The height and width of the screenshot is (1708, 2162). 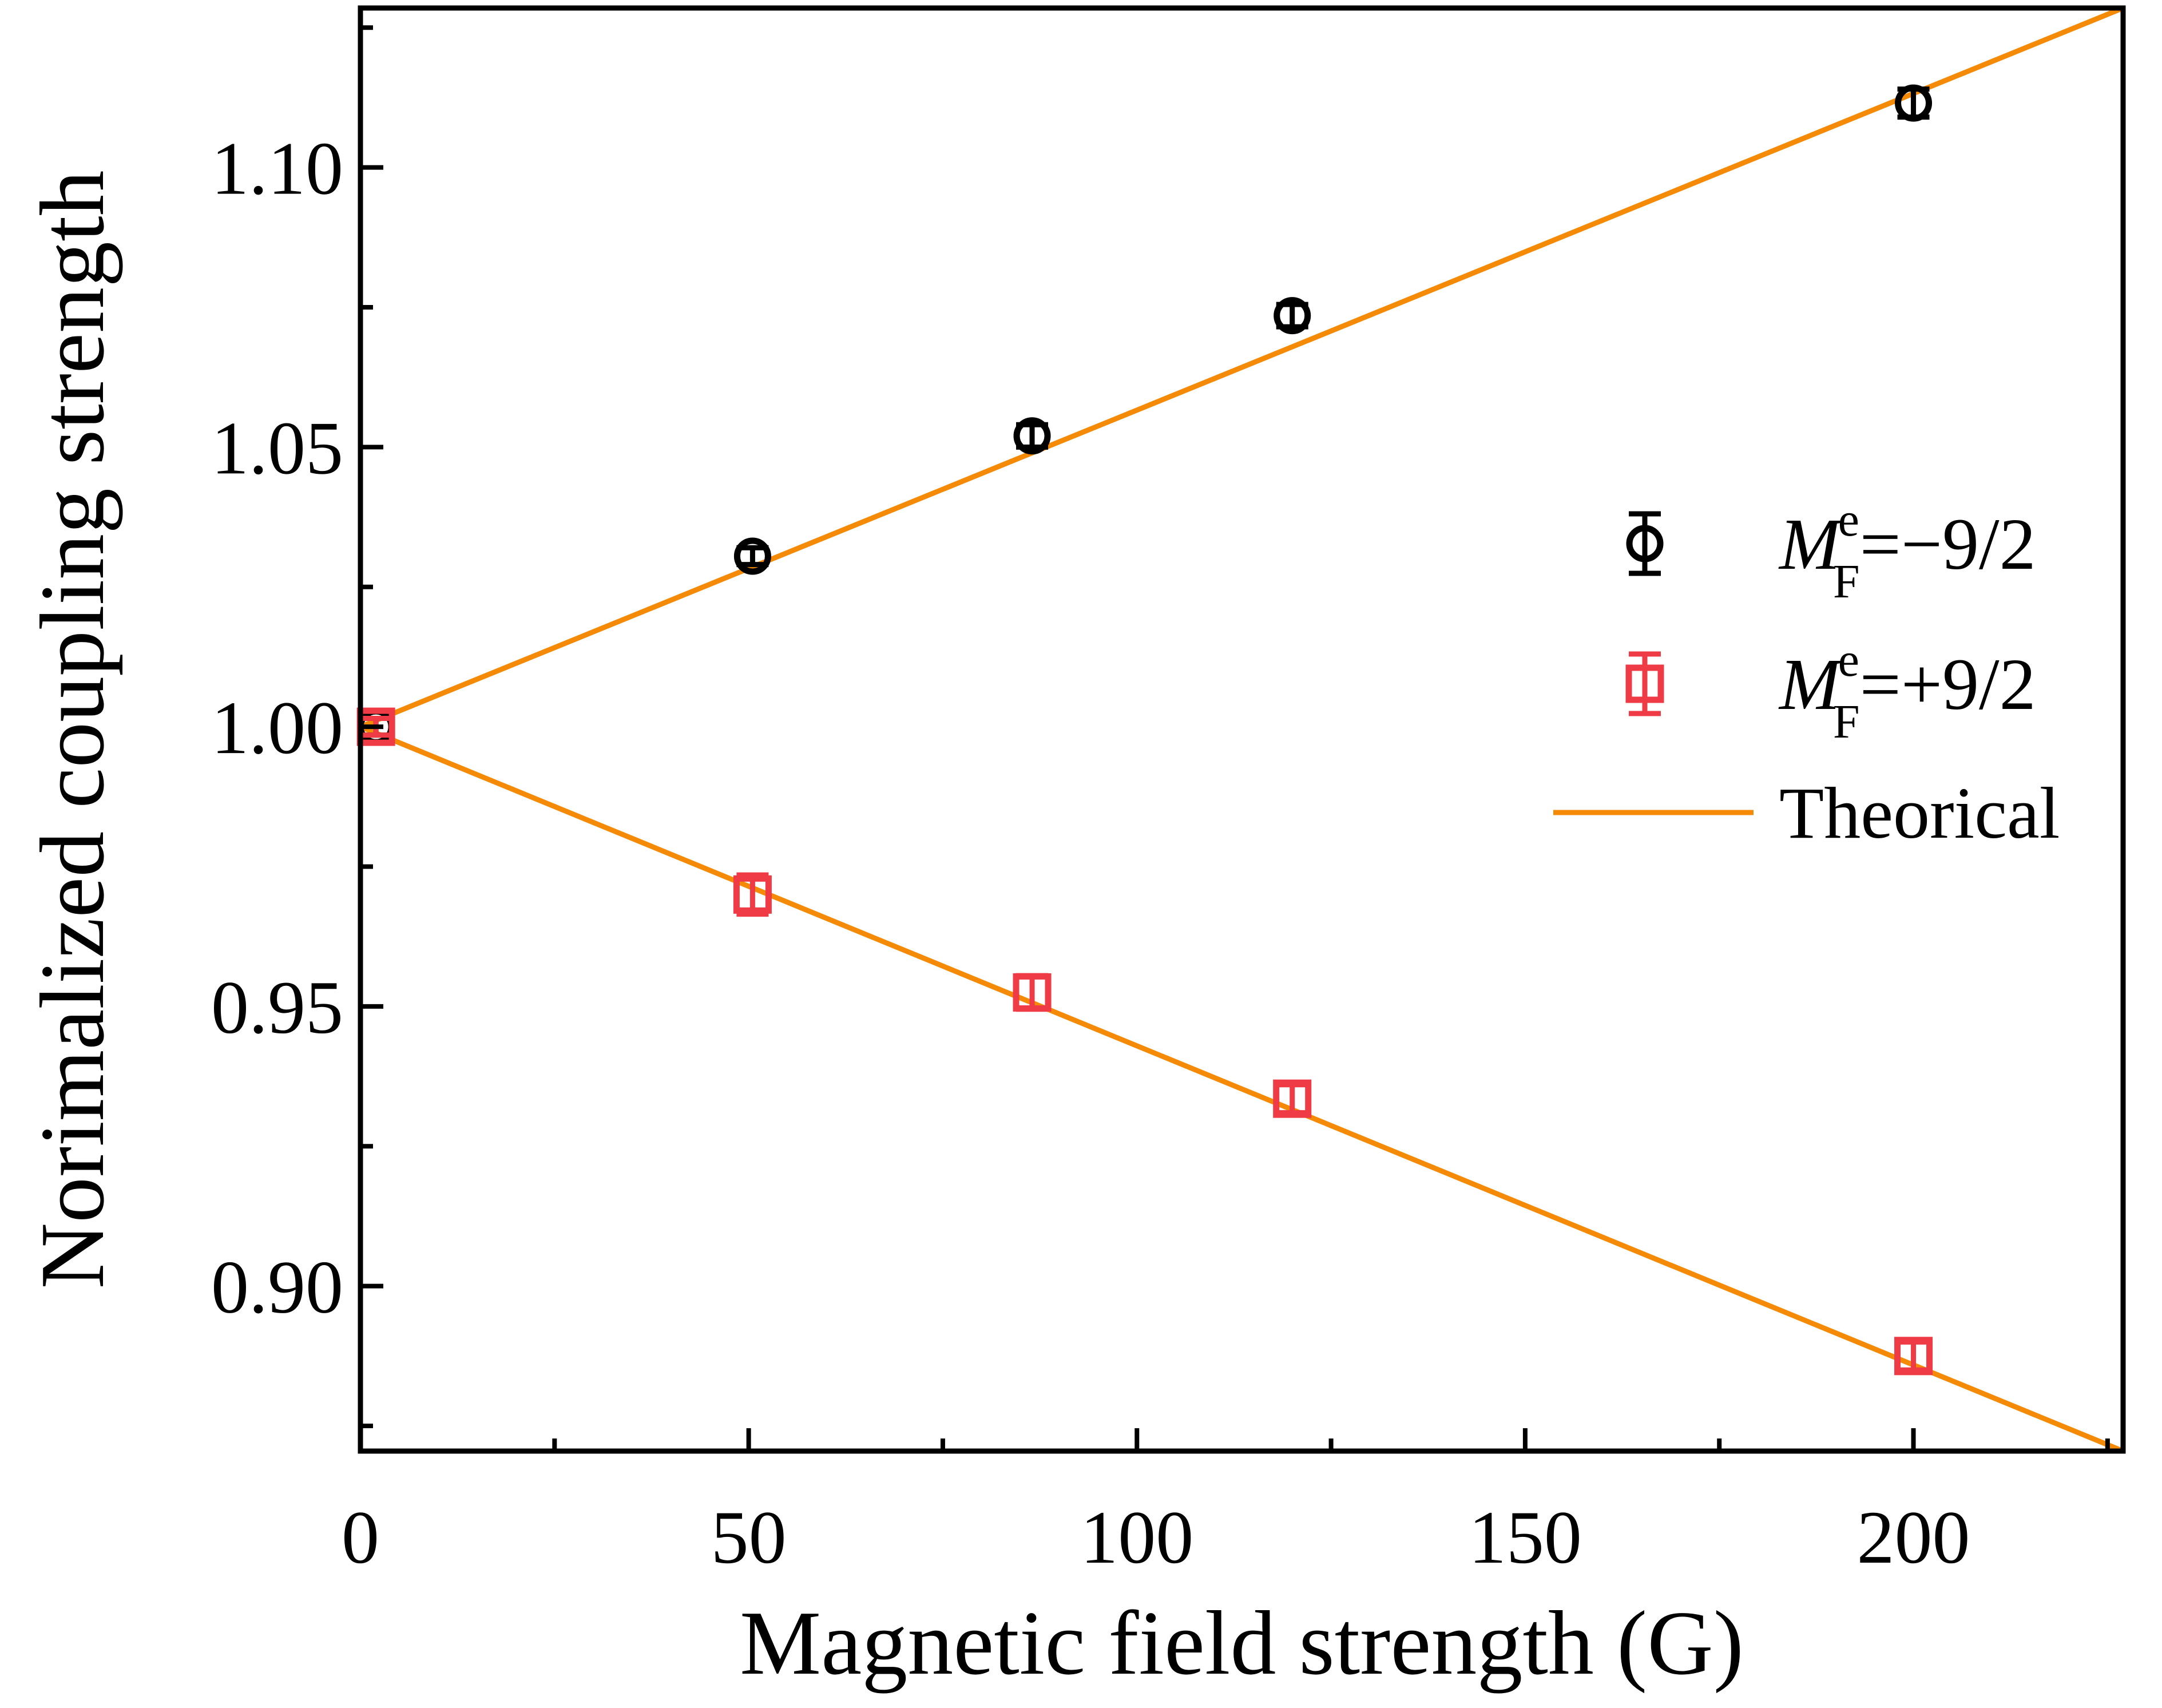 I want to click on legend-item: Me F=−9/2, so click(x=1831, y=550).